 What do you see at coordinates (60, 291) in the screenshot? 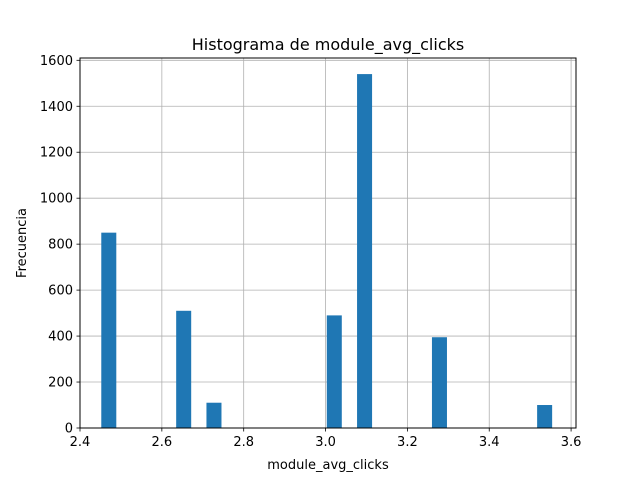
I see `y-tick-label: 600` at bounding box center [60, 291].